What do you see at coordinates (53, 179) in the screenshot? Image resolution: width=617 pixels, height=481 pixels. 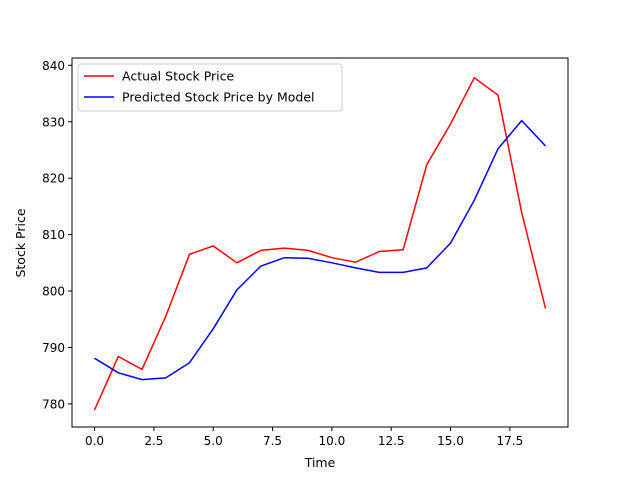 I see `y-tick-label: 820` at bounding box center [53, 179].